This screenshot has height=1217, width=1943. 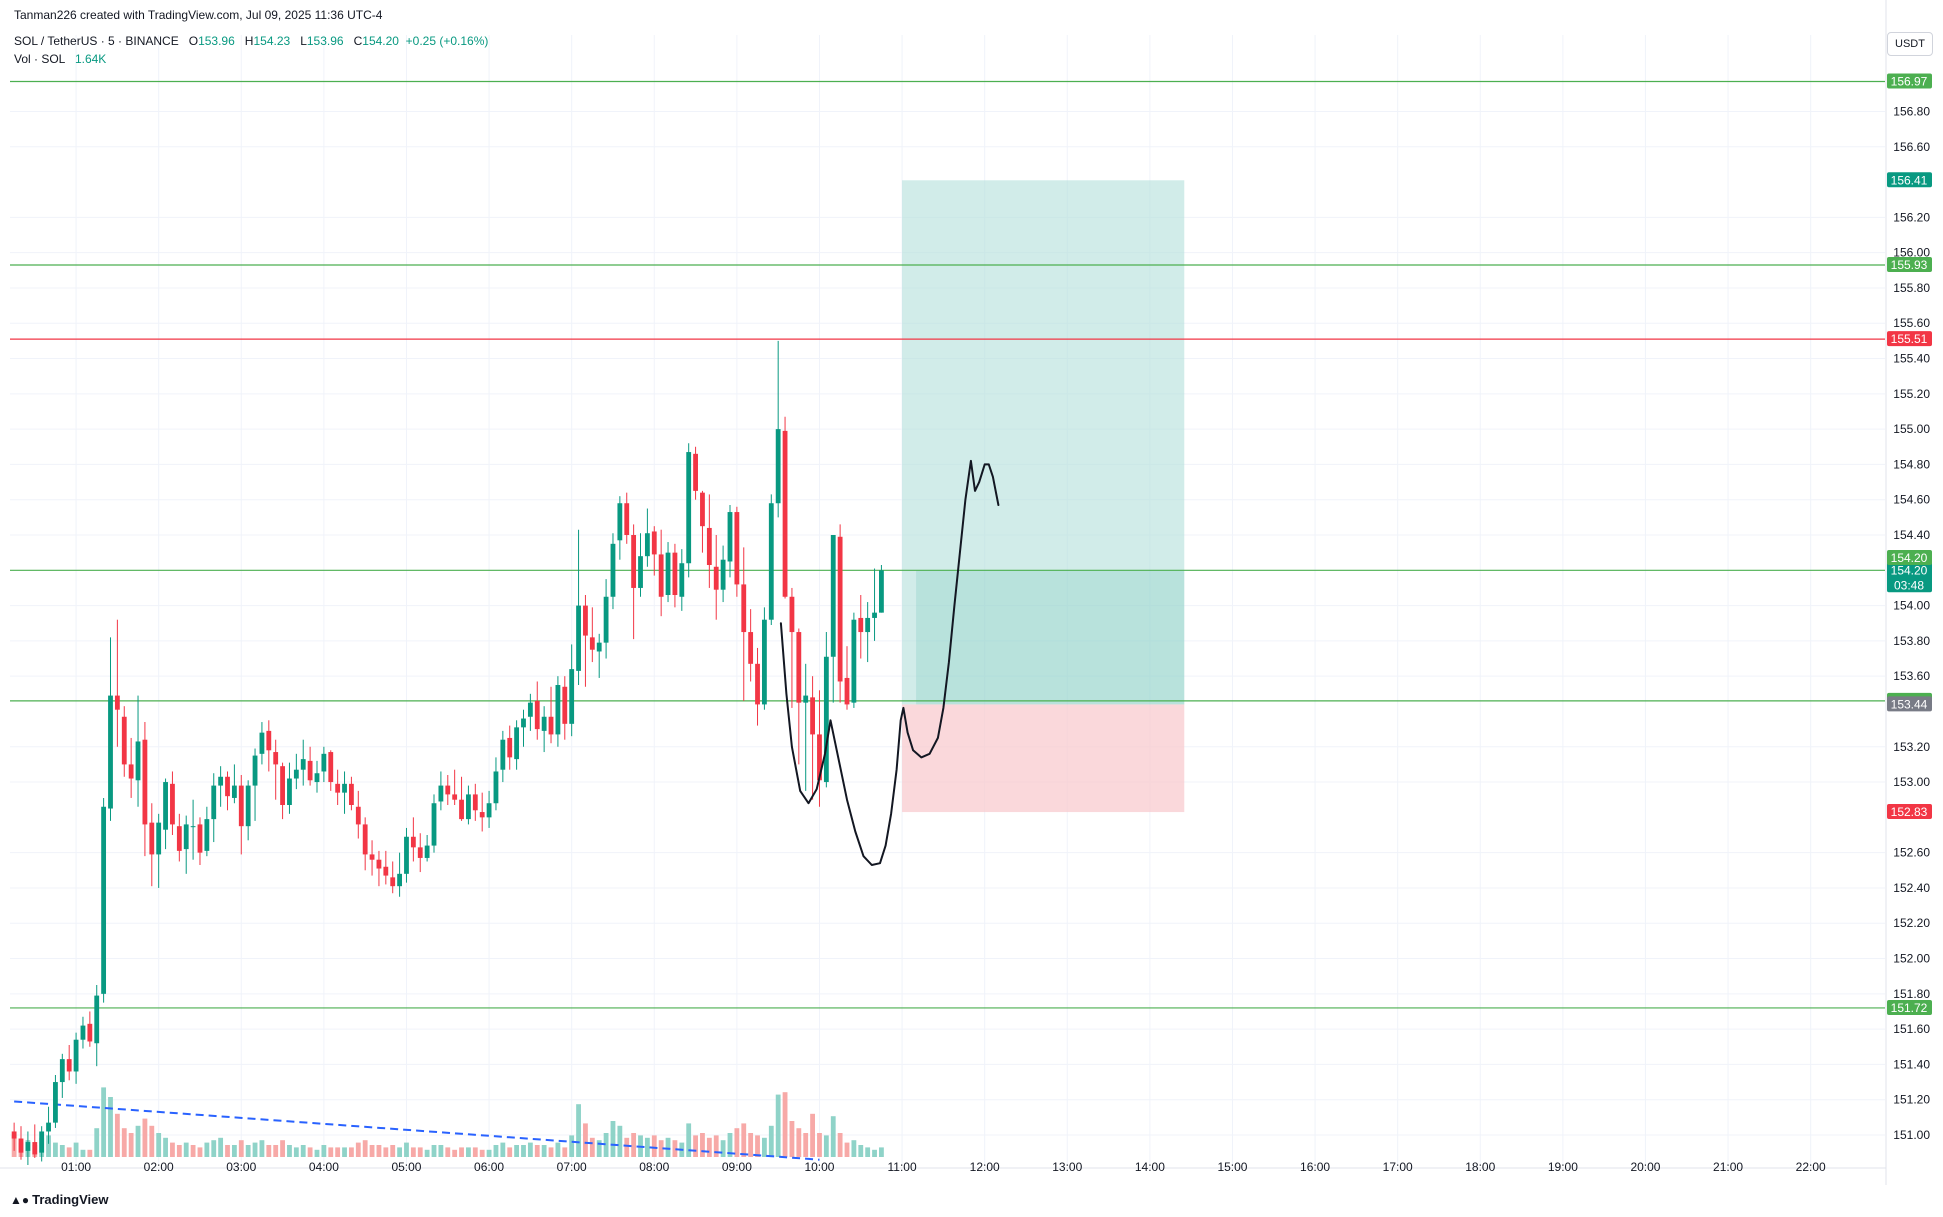 I want to click on time-tick-label: 18:00, so click(x=1480, y=1167).